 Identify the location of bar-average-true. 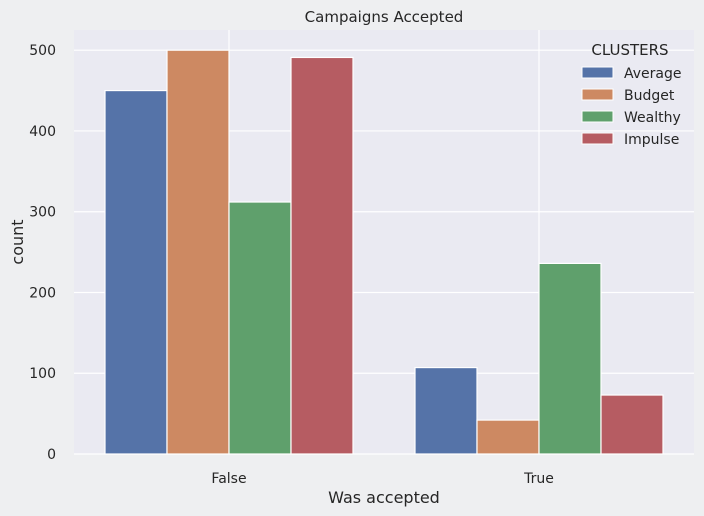
(446, 410).